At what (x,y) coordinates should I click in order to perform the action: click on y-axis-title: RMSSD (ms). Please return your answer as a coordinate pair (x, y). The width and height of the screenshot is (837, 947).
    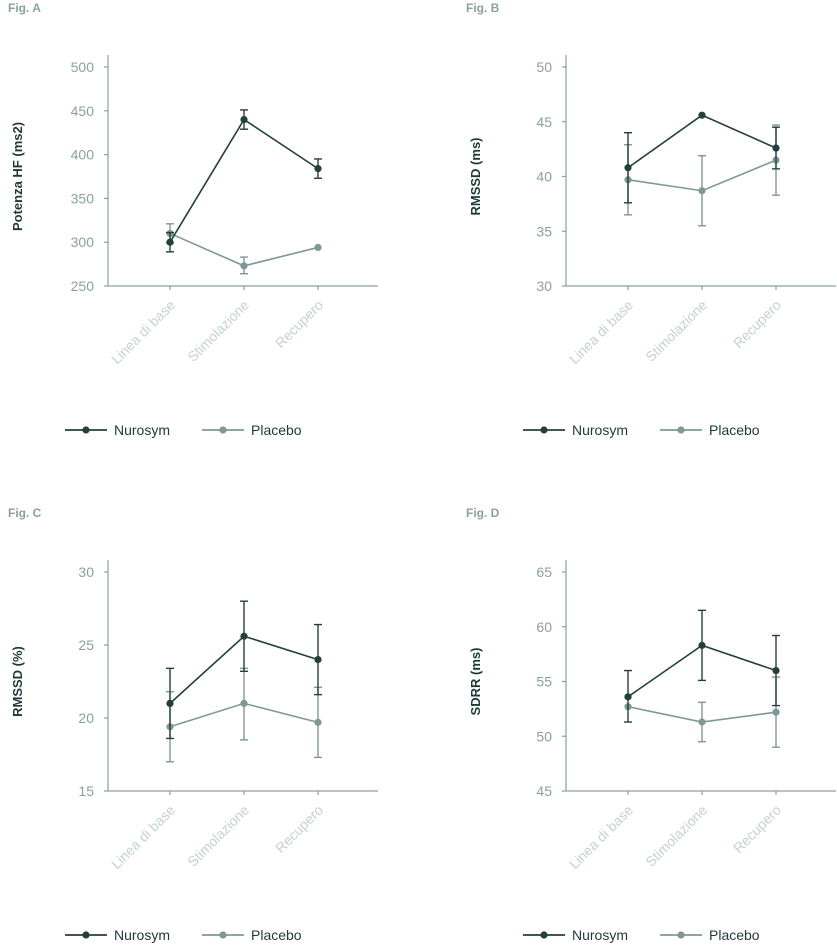
    Looking at the image, I should click on (475, 176).